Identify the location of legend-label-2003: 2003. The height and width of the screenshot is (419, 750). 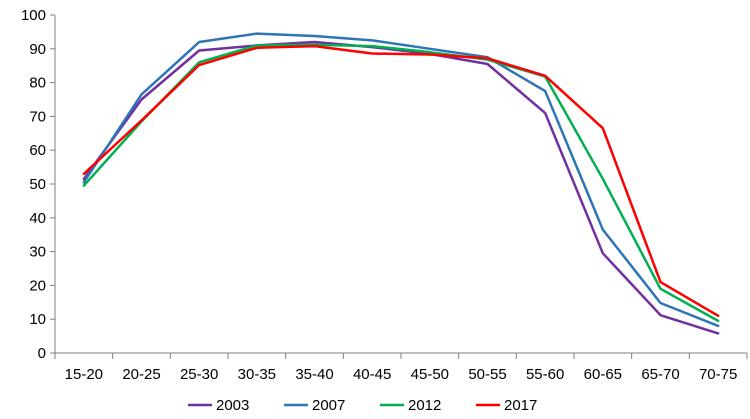
(232, 405).